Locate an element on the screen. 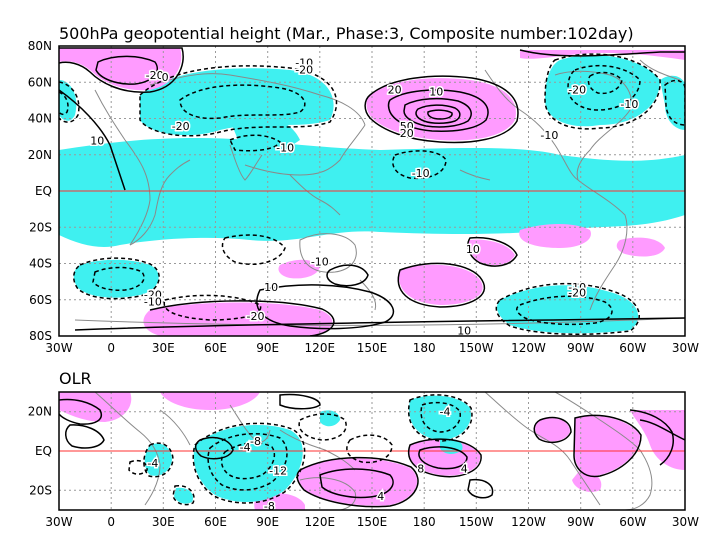 This screenshot has width=721, height=538. top-contour-label: 0 is located at coordinates (165, 77).